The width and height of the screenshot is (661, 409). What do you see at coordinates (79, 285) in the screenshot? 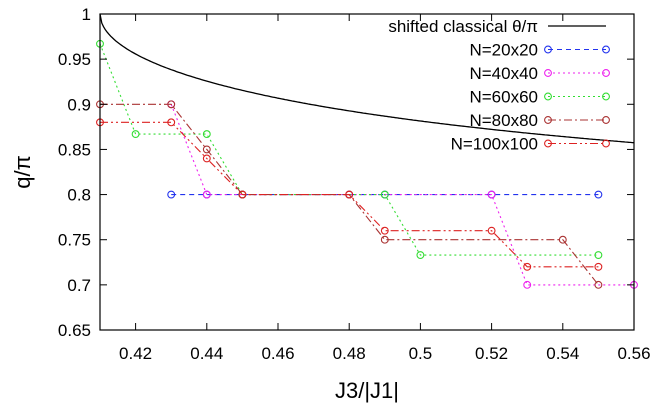
I see `y-tick-label: 0.7` at bounding box center [79, 285].